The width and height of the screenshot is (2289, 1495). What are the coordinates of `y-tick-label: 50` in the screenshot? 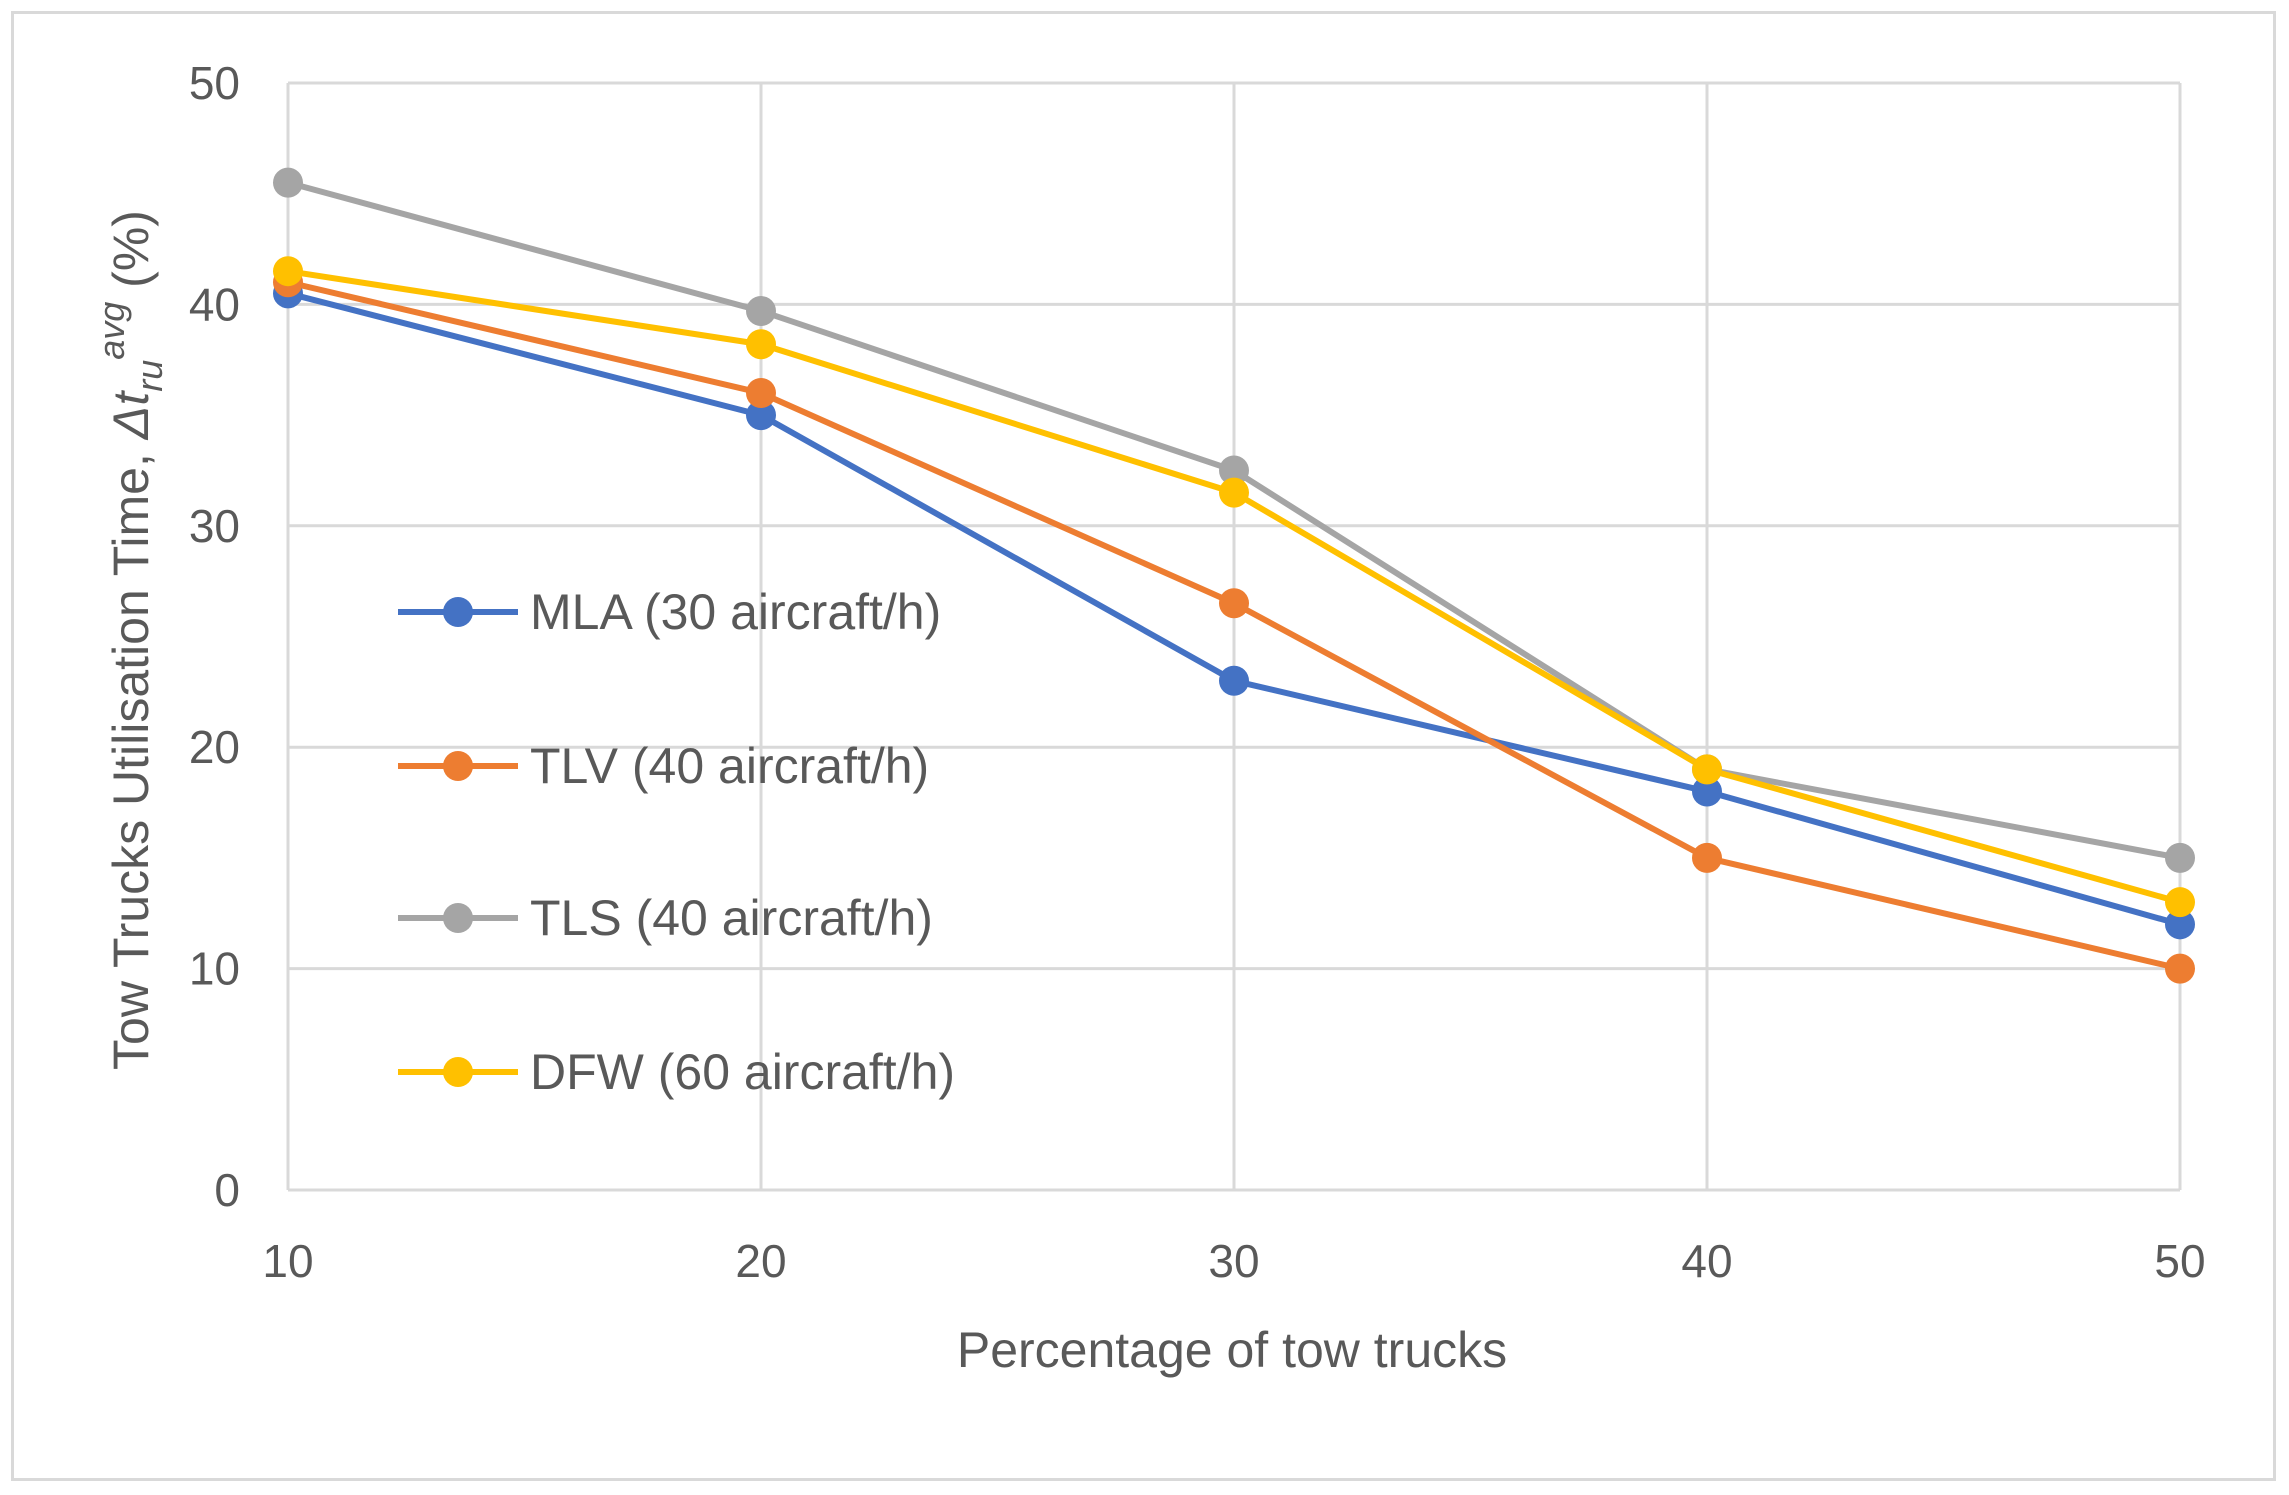 It's located at (214, 83).